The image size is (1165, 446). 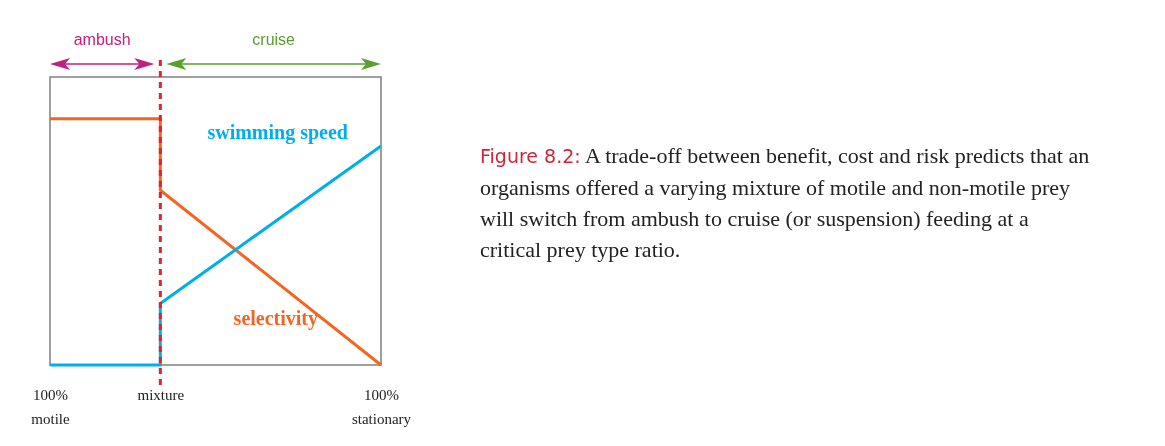 What do you see at coordinates (102, 40) in the screenshot?
I see `text: ambush` at bounding box center [102, 40].